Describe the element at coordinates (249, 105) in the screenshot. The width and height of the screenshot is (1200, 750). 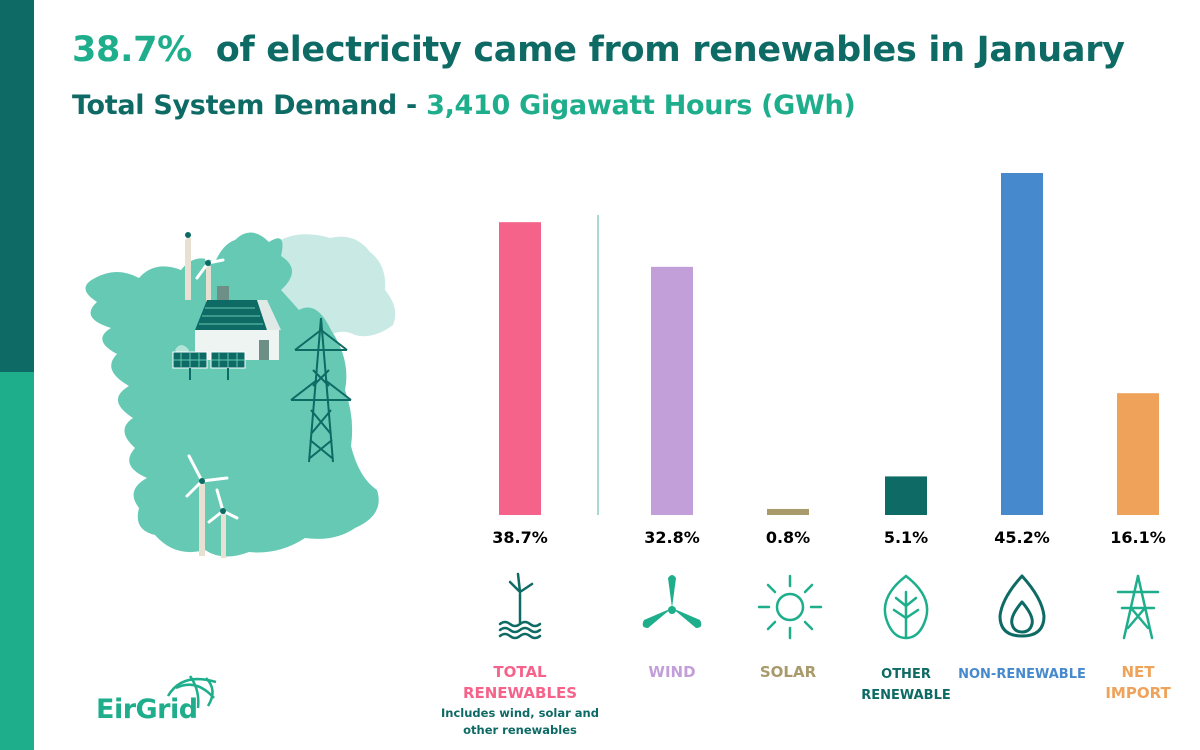
I see `subtitle-text: Total System Demand -` at that location.